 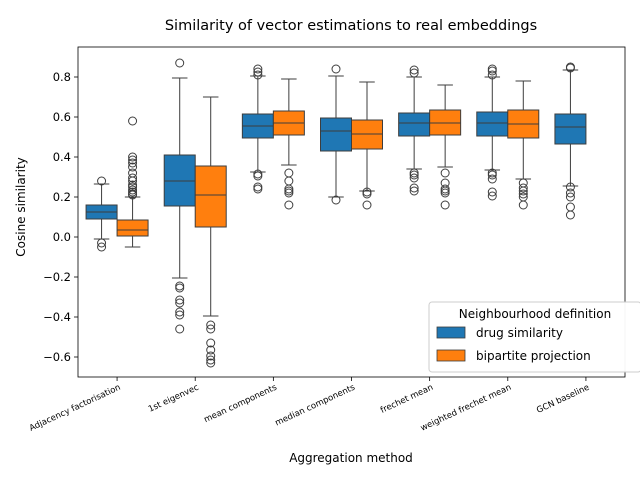 What do you see at coordinates (57, 357) in the screenshot?
I see `y-tick-label: −0.6` at bounding box center [57, 357].